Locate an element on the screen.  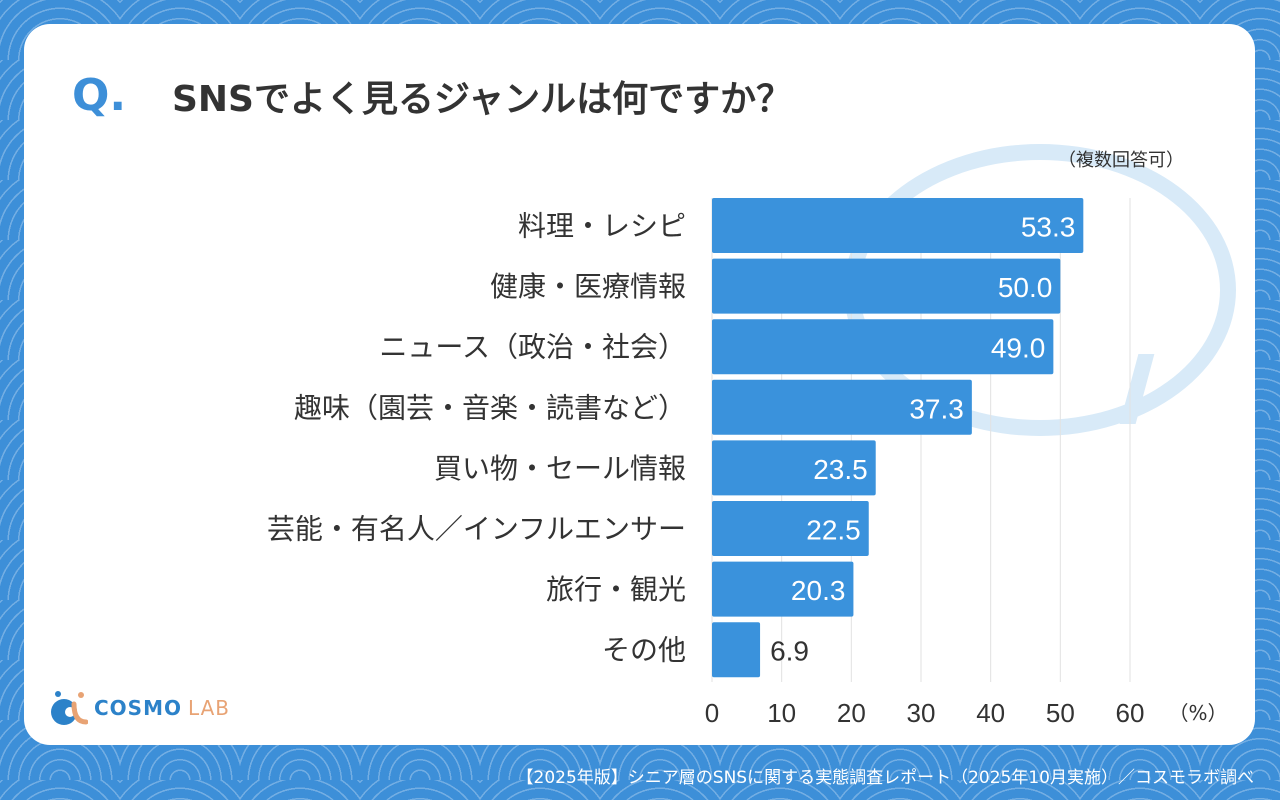
data-label: 22.5 is located at coordinates (833, 530).